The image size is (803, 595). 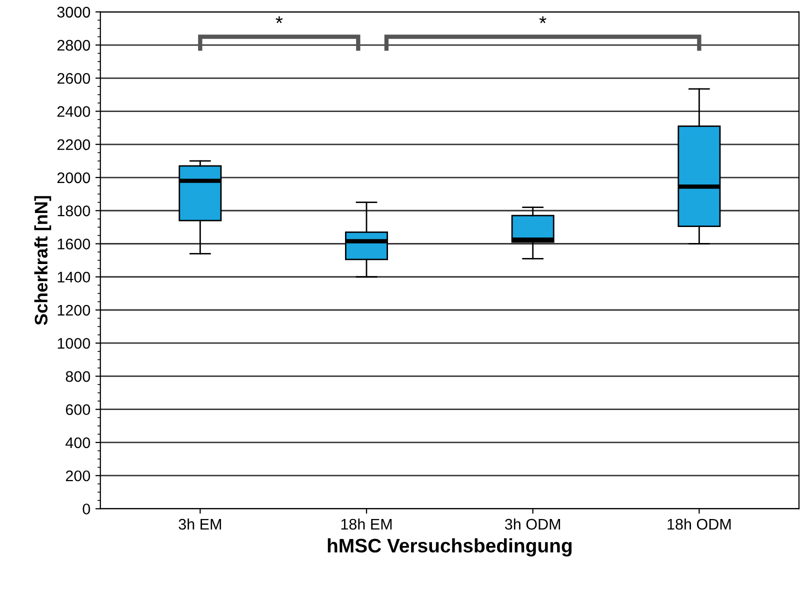 I want to click on y-tick-label: 600, so click(x=78, y=410).